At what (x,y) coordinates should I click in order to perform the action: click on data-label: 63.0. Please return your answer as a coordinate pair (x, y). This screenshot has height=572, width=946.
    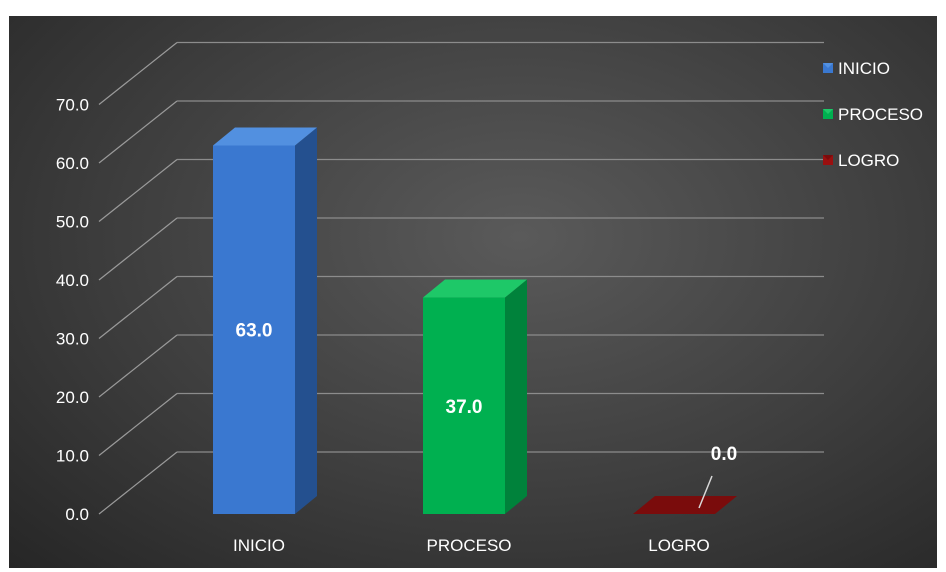
    Looking at the image, I should click on (254, 331).